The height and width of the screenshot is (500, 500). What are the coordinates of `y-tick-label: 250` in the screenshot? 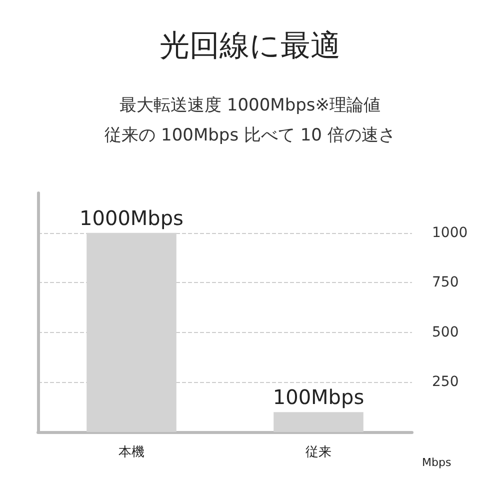 It's located at (445, 382).